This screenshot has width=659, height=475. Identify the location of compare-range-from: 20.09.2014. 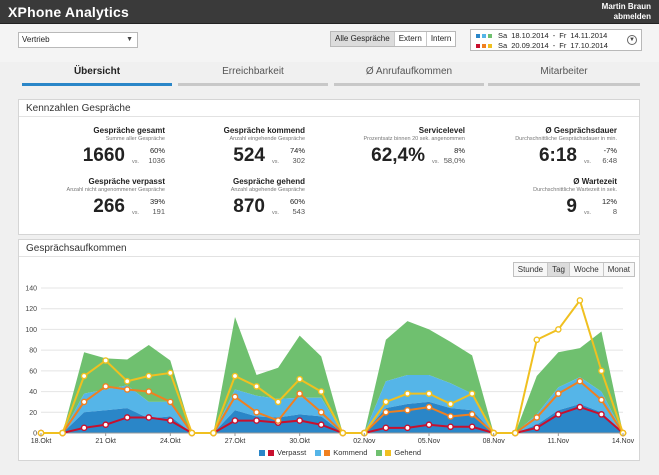
(530, 45).